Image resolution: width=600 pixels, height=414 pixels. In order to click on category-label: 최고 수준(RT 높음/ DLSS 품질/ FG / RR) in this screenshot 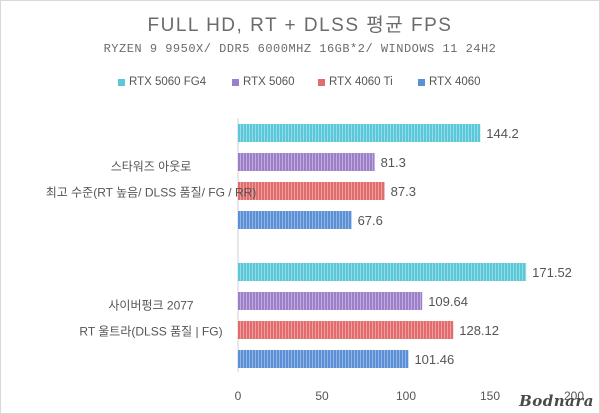, I will do `click(151, 193)`.